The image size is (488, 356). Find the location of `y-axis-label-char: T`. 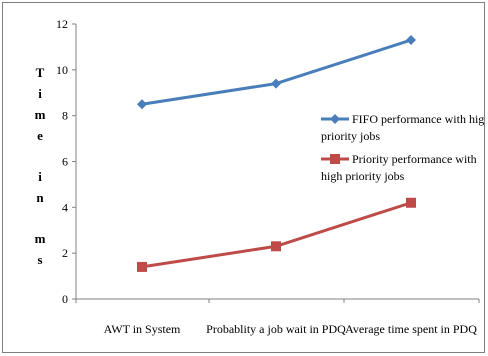

y-axis-label-char: T is located at coordinates (40, 72).